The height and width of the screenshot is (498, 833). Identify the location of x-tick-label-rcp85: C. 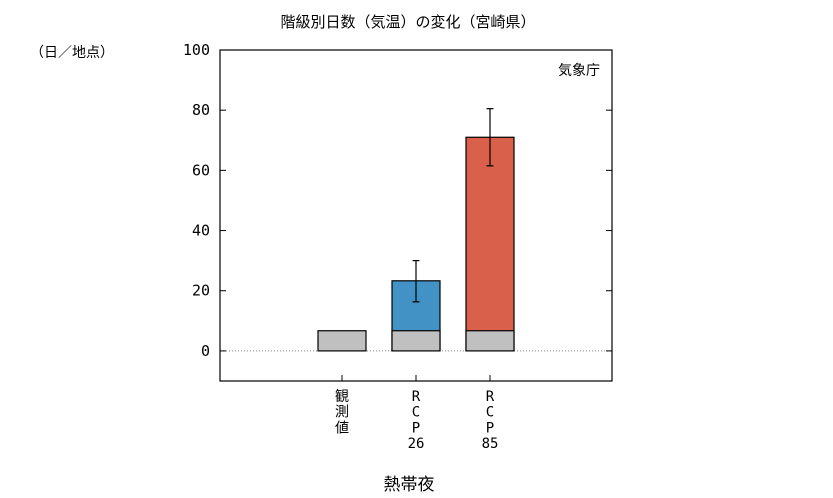
(490, 413).